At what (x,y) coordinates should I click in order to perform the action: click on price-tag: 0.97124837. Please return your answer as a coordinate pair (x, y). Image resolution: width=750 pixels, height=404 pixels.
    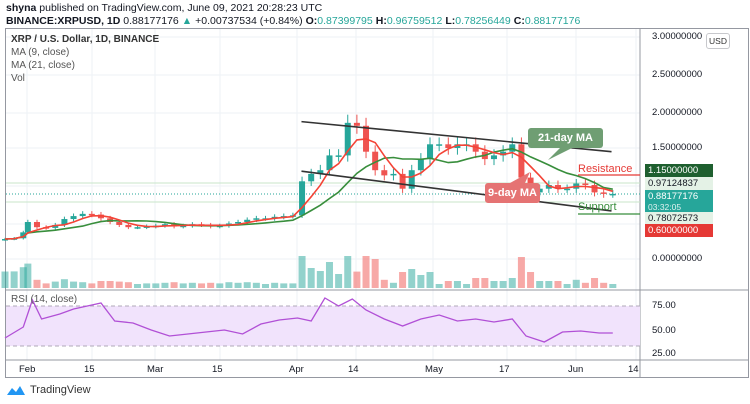
    Looking at the image, I should click on (679, 183).